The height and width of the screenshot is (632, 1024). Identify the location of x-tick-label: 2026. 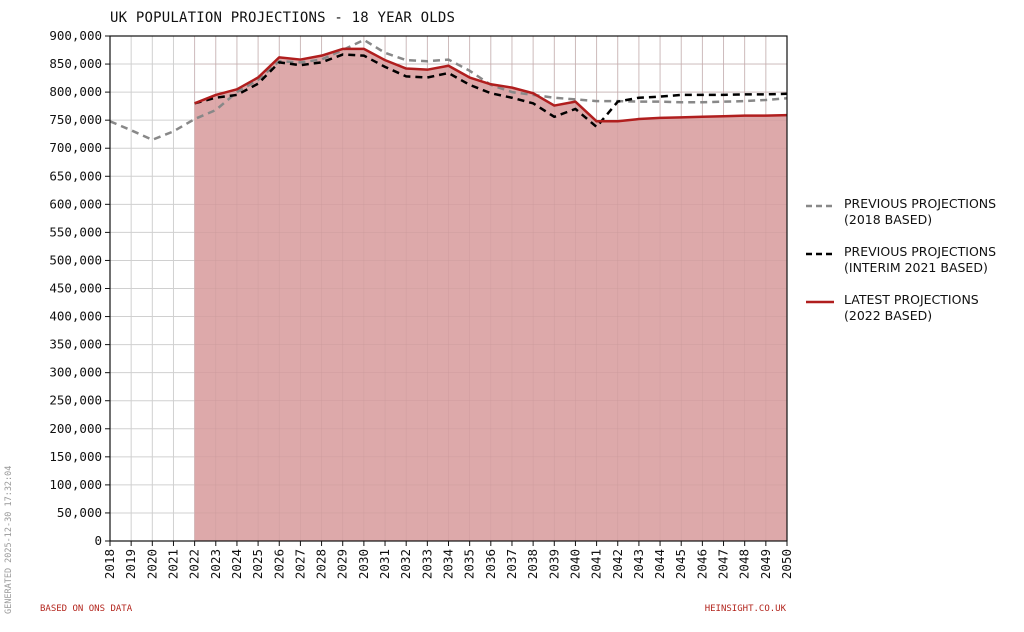
(278, 564).